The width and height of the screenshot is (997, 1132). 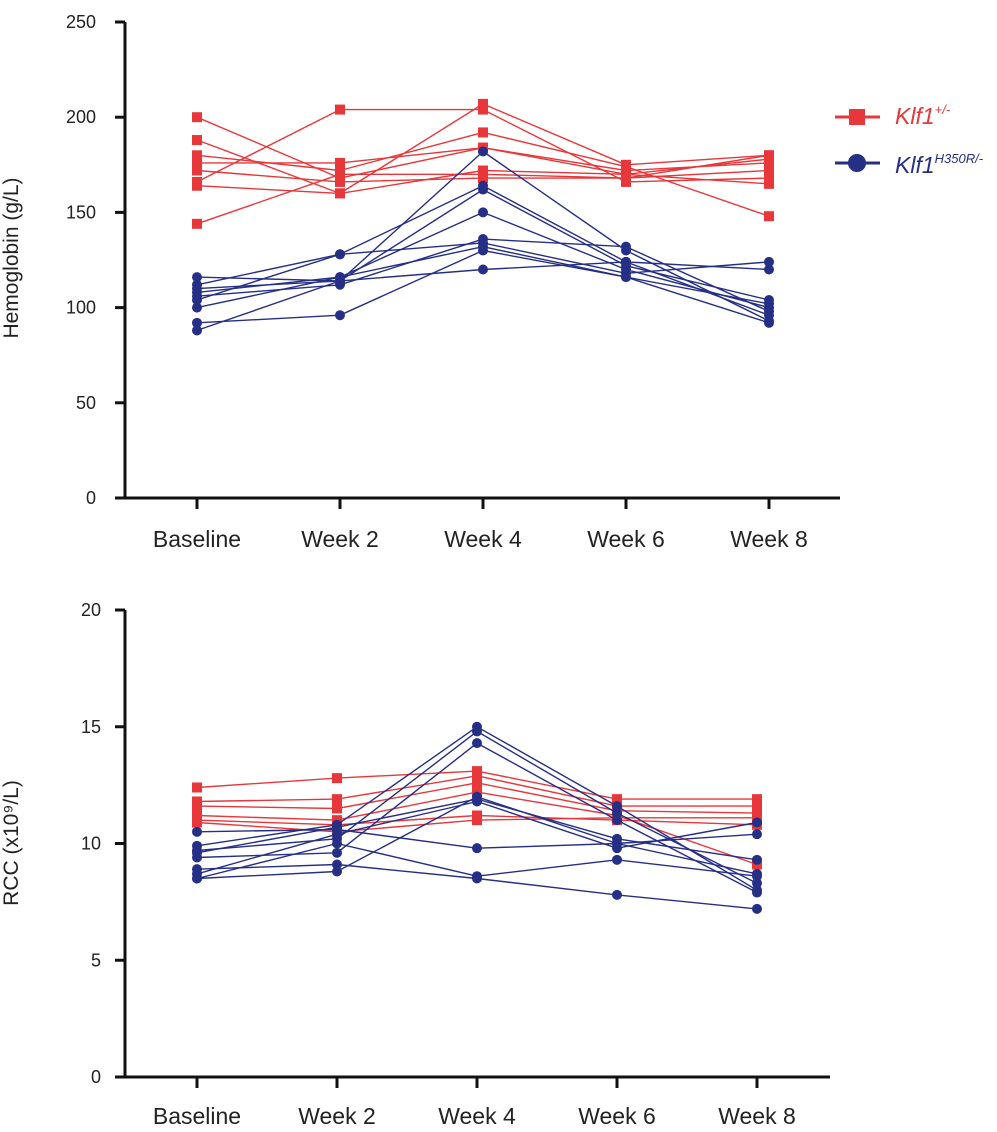 I want to click on hgb-y-tick-label: 100, so click(x=81, y=308).